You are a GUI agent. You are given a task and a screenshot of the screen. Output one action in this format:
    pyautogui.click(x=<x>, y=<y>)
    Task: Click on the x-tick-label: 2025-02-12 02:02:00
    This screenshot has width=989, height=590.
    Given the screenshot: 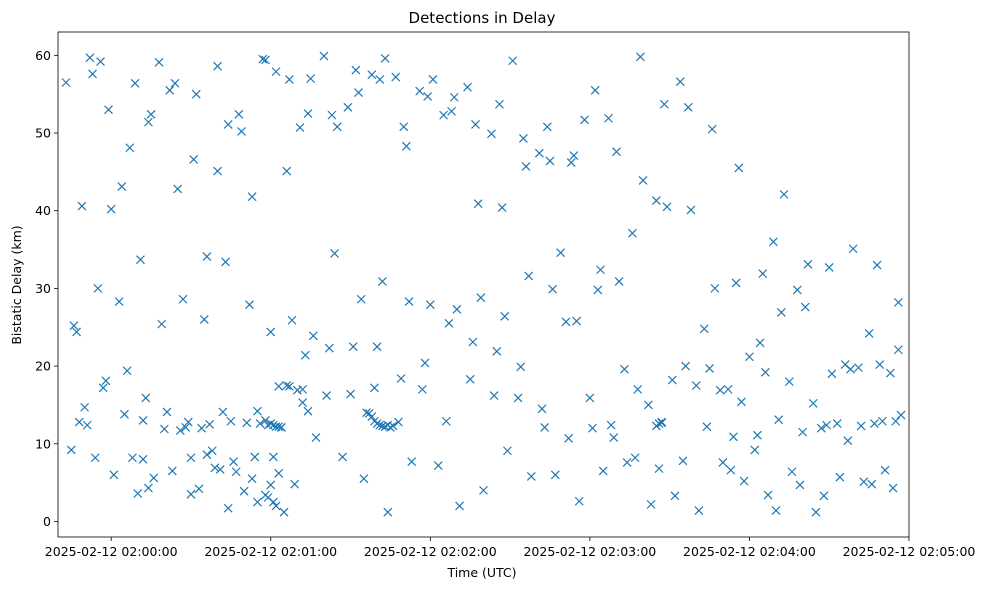 What is the action you would take?
    pyautogui.click(x=430, y=551)
    